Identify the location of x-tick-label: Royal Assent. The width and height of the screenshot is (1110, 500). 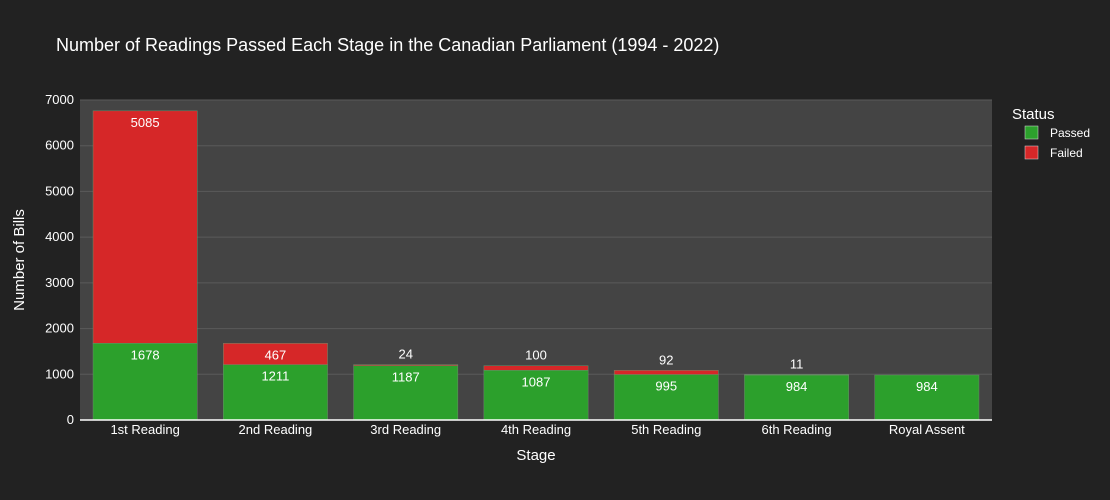
(927, 429).